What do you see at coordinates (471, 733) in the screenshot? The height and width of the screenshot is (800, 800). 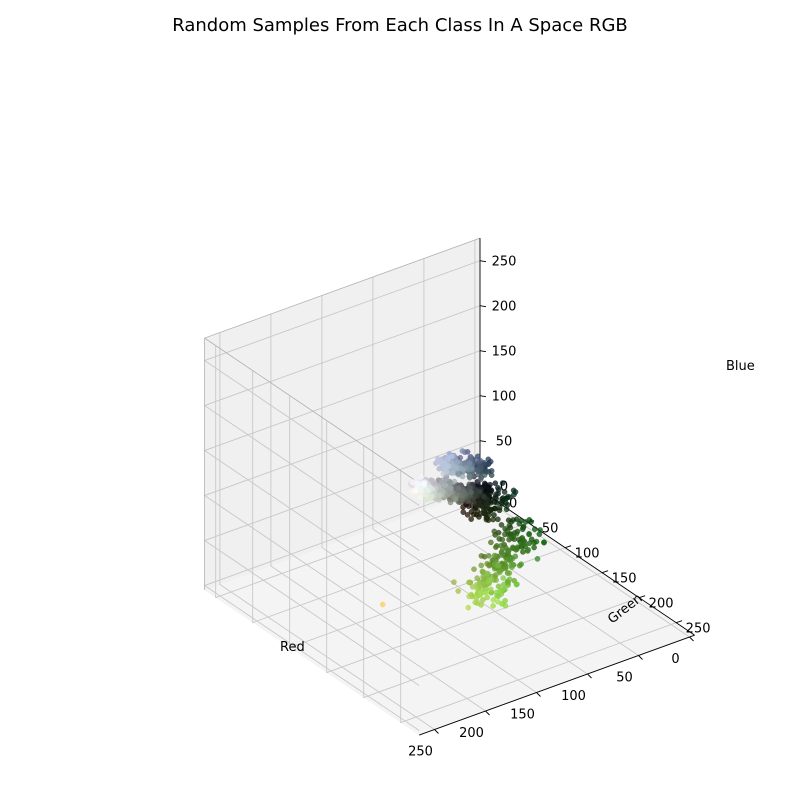 I see `x-tick-label: 200` at bounding box center [471, 733].